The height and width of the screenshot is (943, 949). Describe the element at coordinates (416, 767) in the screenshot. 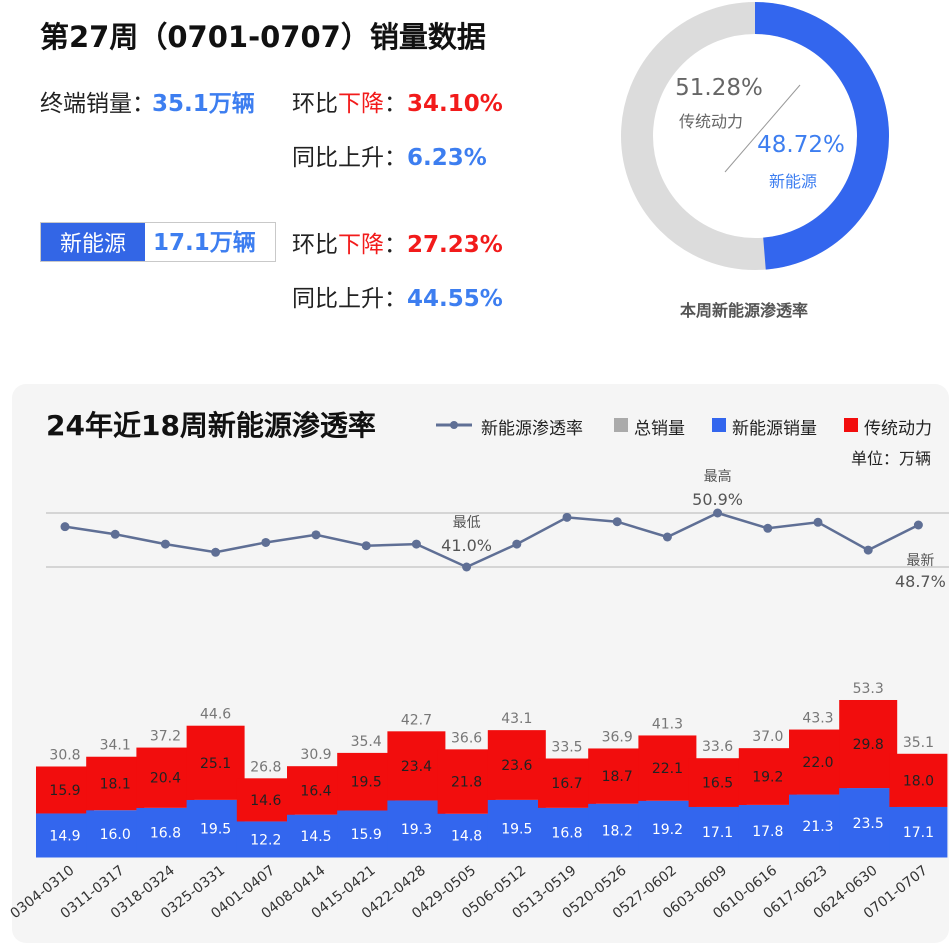

I see `bar-traditional-label: 23.4` at that location.